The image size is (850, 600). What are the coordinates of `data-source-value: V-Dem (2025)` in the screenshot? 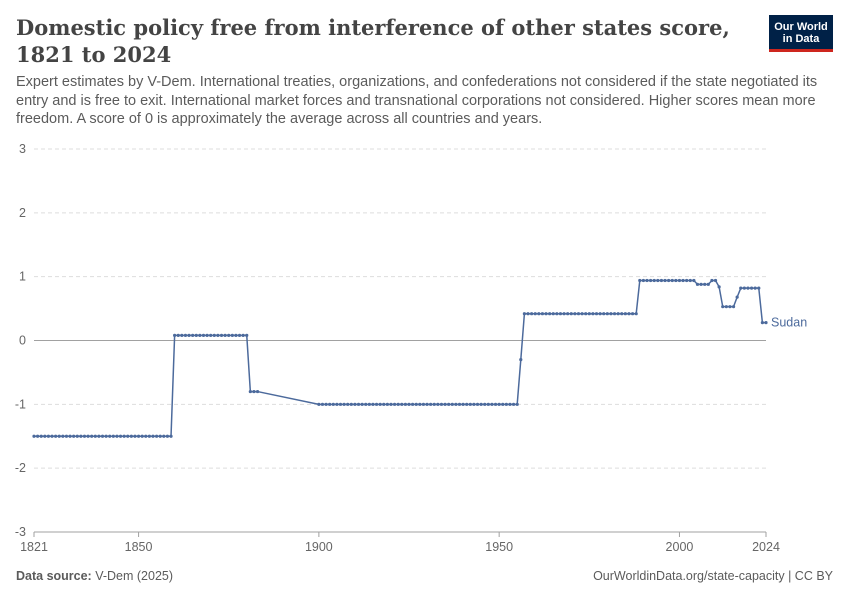 It's located at (134, 576).